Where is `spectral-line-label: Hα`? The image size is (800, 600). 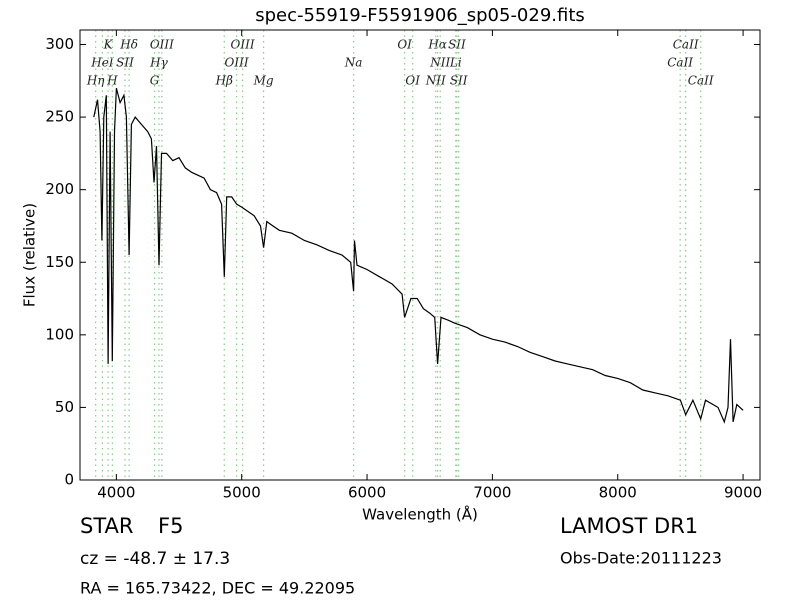 spectral-line-label: Hα is located at coordinates (437, 45).